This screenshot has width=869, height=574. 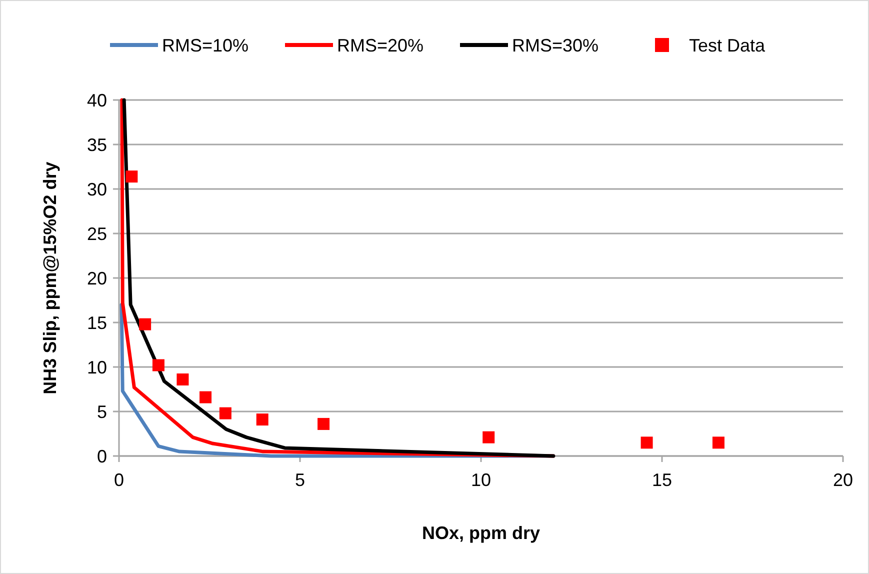 What do you see at coordinates (481, 480) in the screenshot?
I see `x-tick-label: 10` at bounding box center [481, 480].